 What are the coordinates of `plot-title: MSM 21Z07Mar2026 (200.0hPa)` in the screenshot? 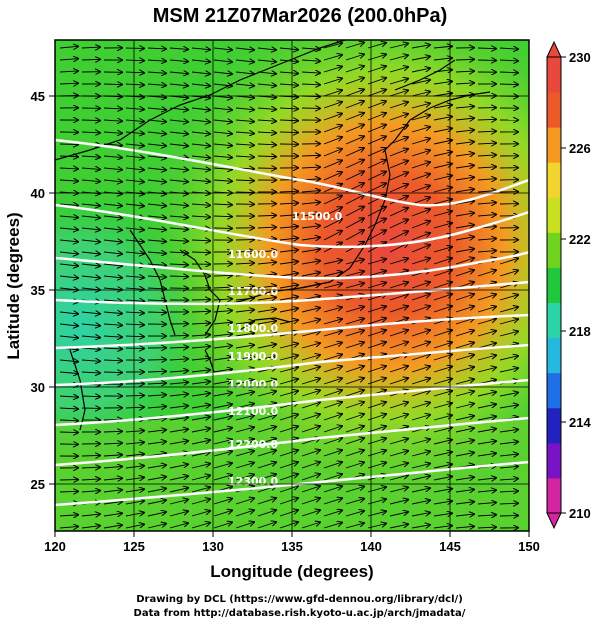 It's located at (300, 16).